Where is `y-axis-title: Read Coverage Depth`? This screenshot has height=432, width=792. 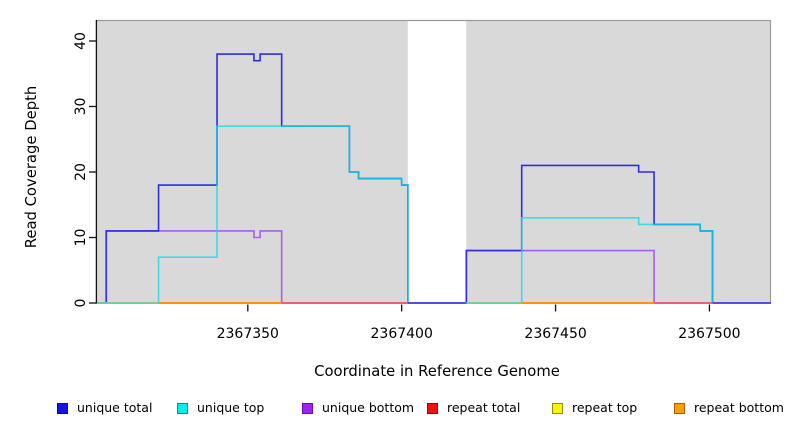 y-axis-title: Read Coverage Depth is located at coordinates (31, 167).